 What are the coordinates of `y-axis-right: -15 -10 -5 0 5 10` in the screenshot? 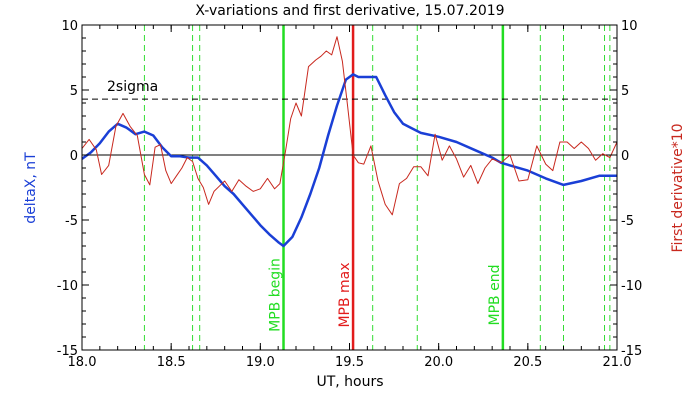 It's located at (626, 189).